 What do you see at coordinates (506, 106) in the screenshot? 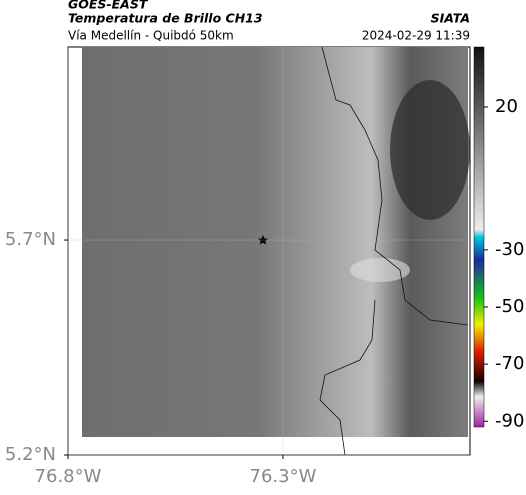
I see `colorbar-tick-label: 20` at bounding box center [506, 106].